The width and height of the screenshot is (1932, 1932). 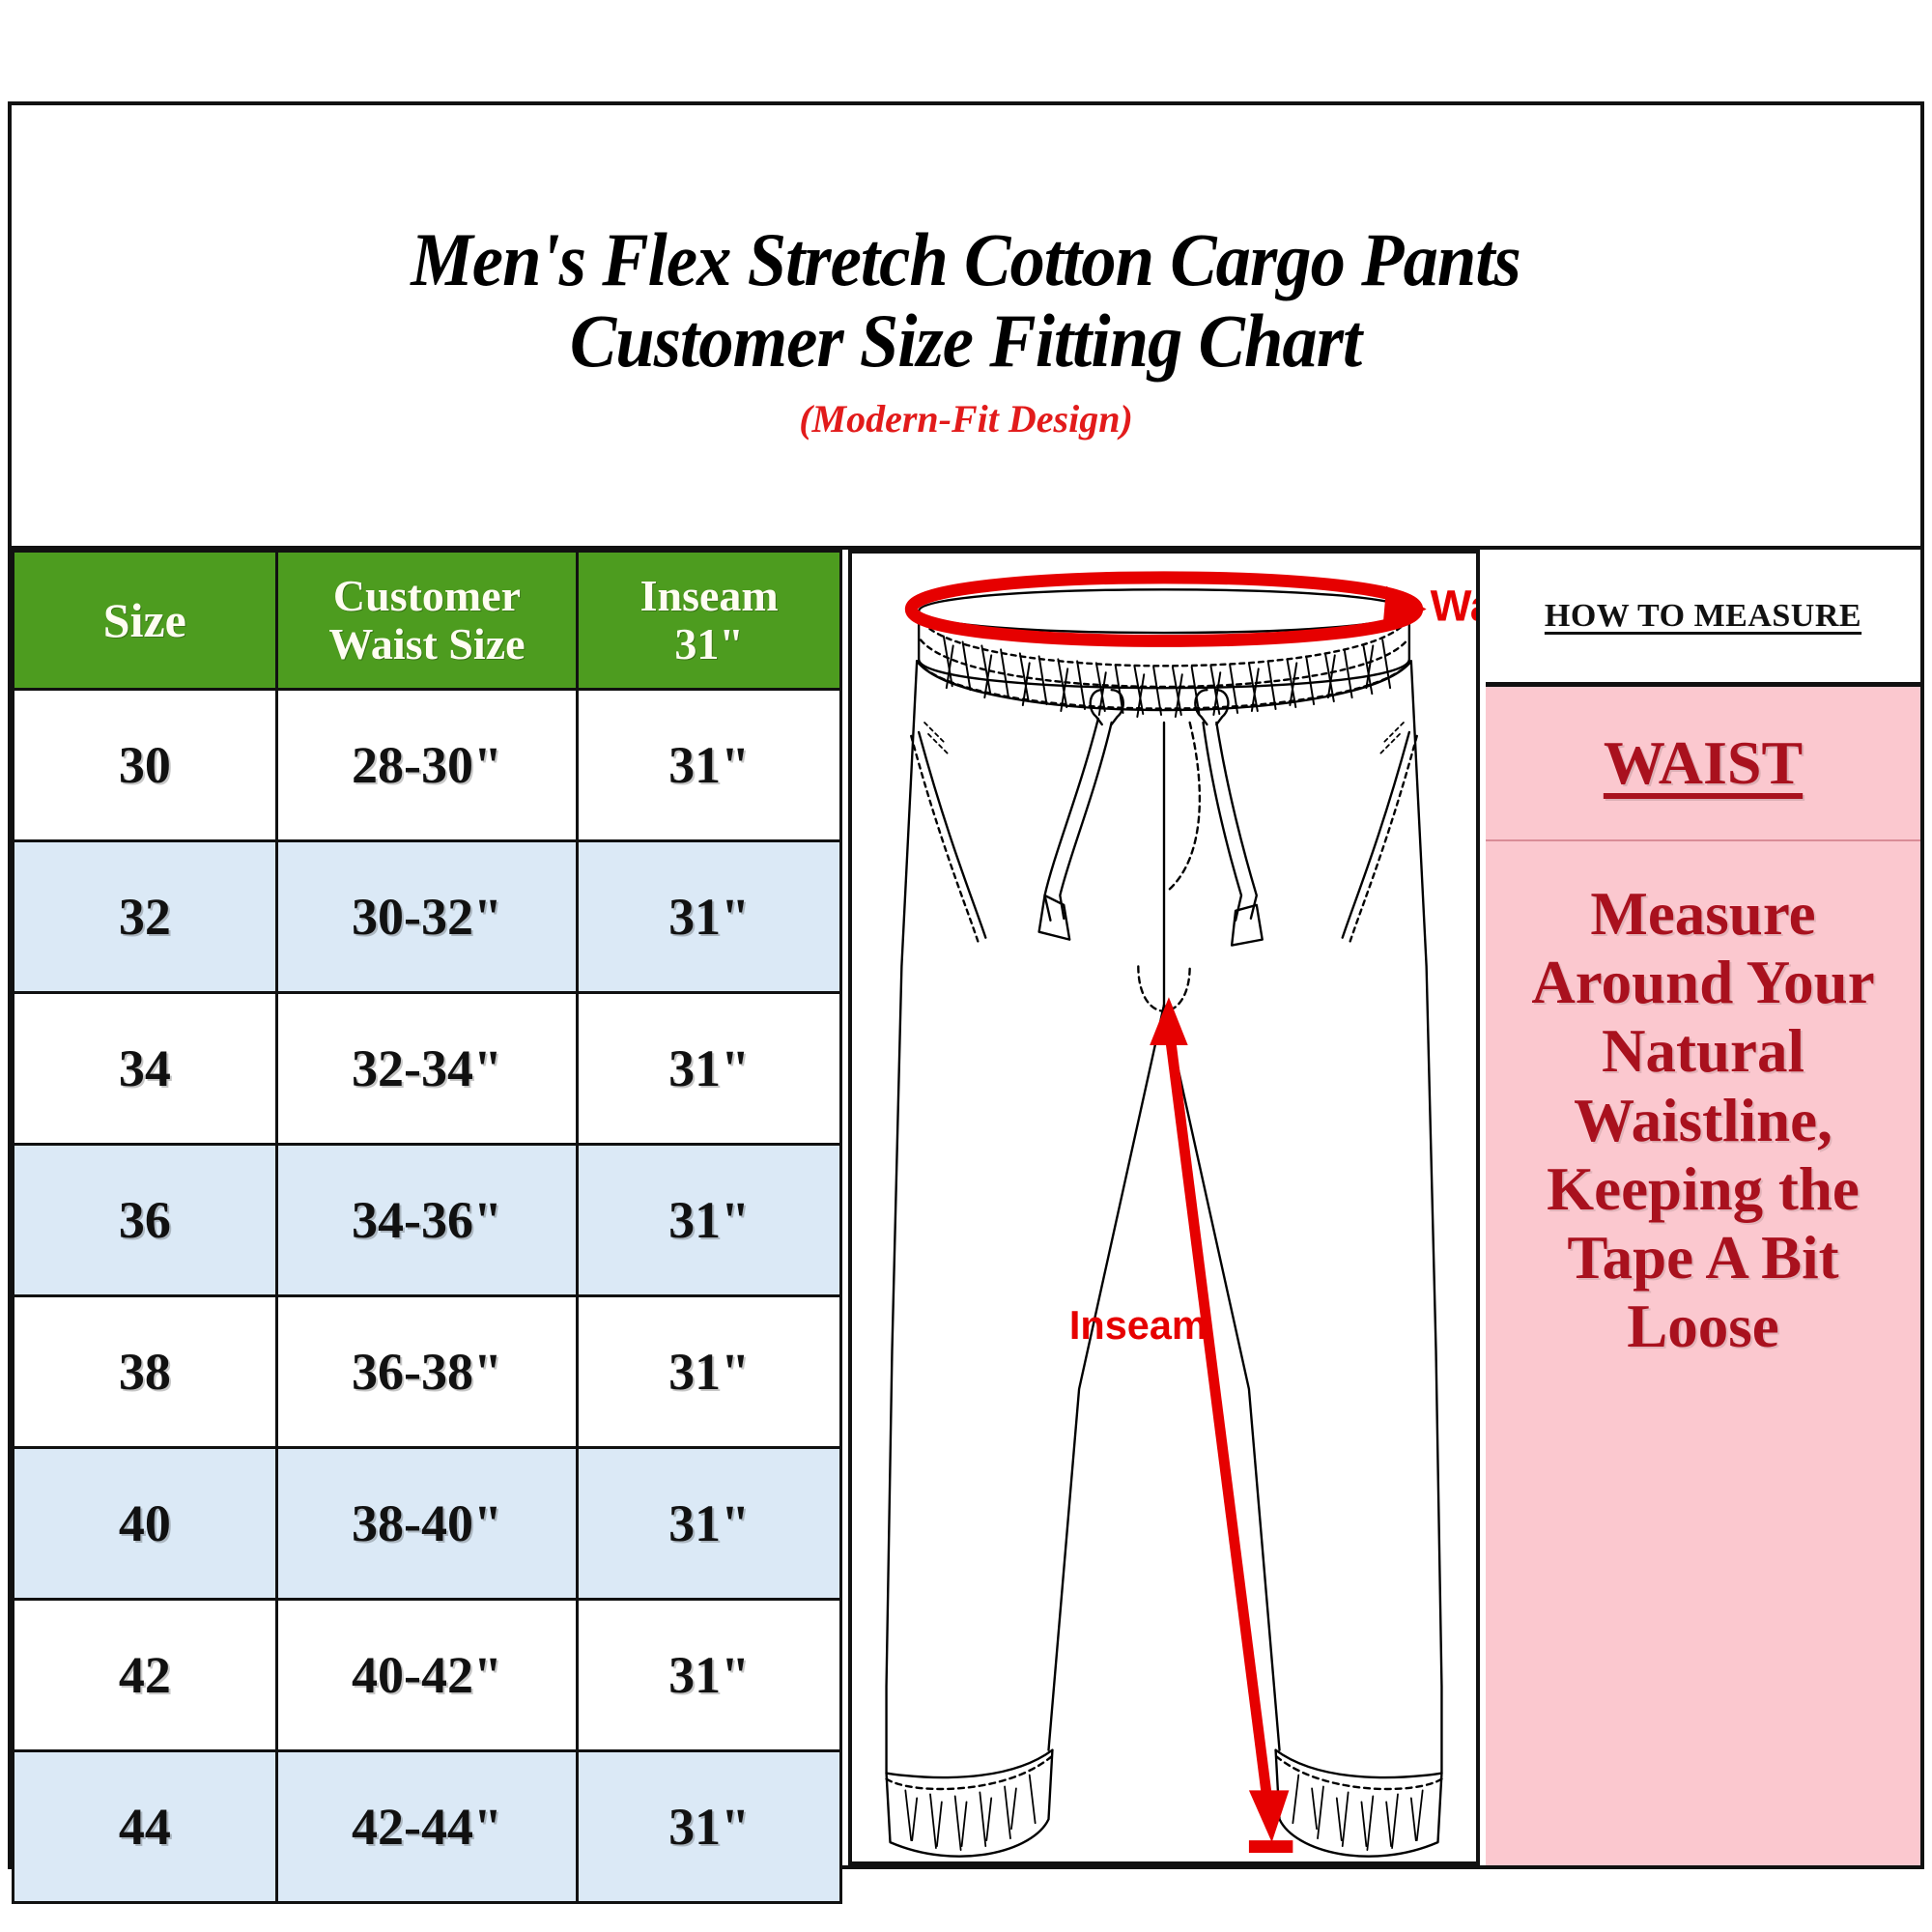 I want to click on table-row: 40 38-40" 31", so click(x=427, y=1523).